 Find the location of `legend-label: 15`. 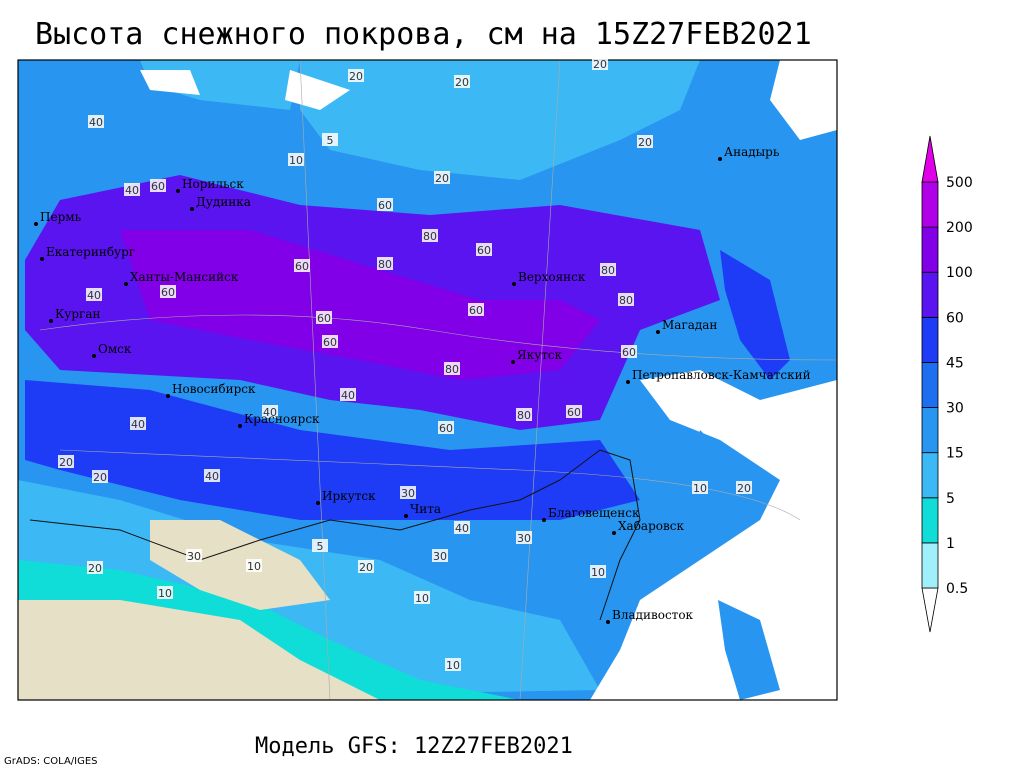

legend-label: 15 is located at coordinates (955, 454).